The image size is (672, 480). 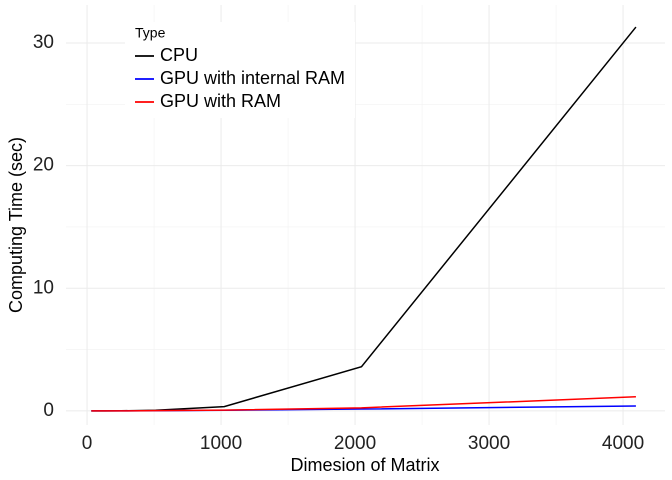 I want to click on x-tick-label: 1000, so click(x=221, y=443).